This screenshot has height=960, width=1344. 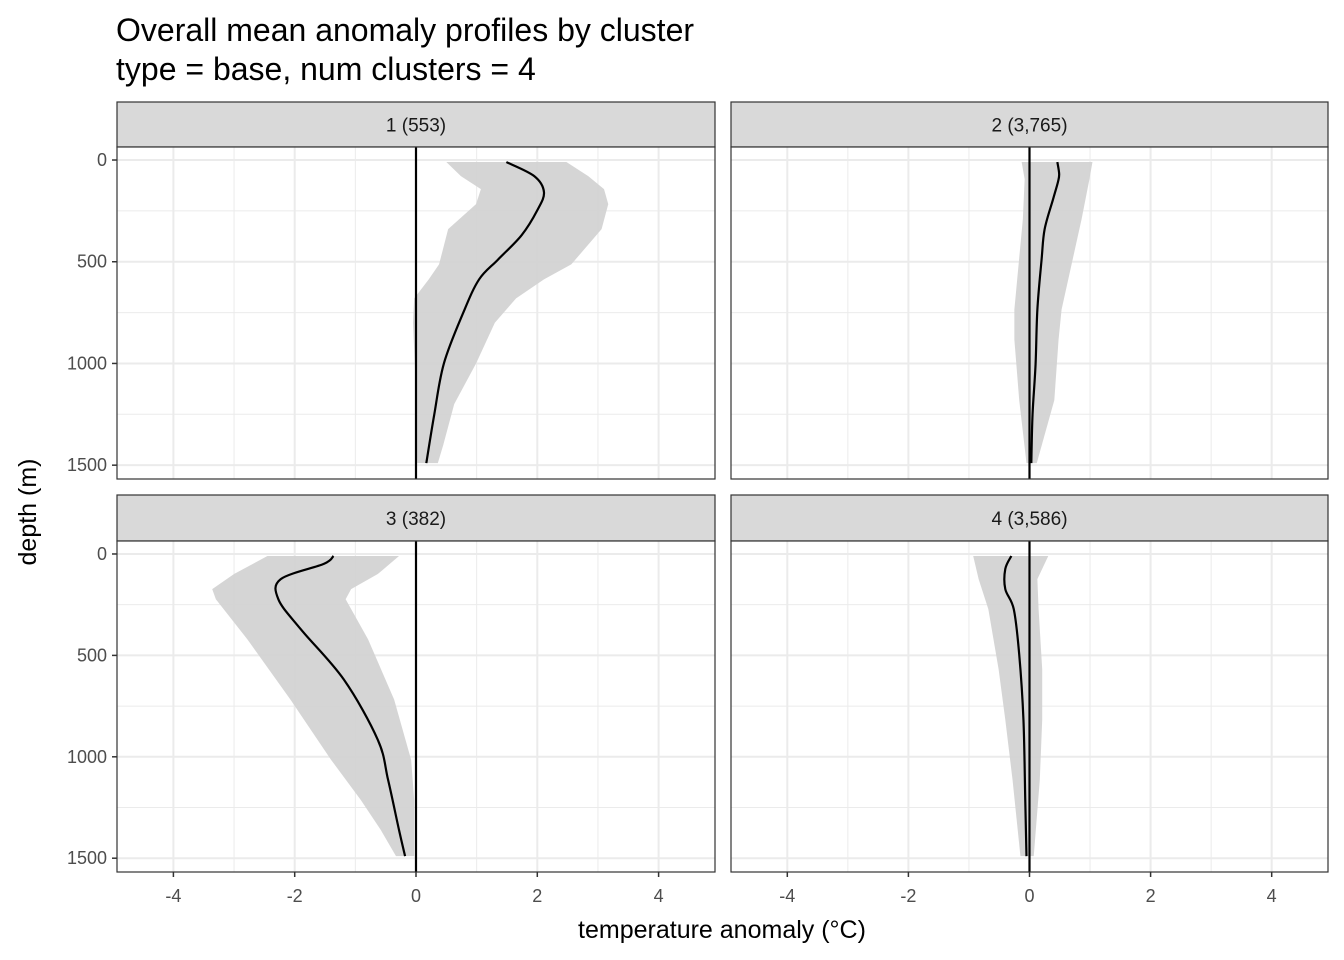 I want to click on facet-strip-label: 2 (3,765), so click(x=1029, y=126).